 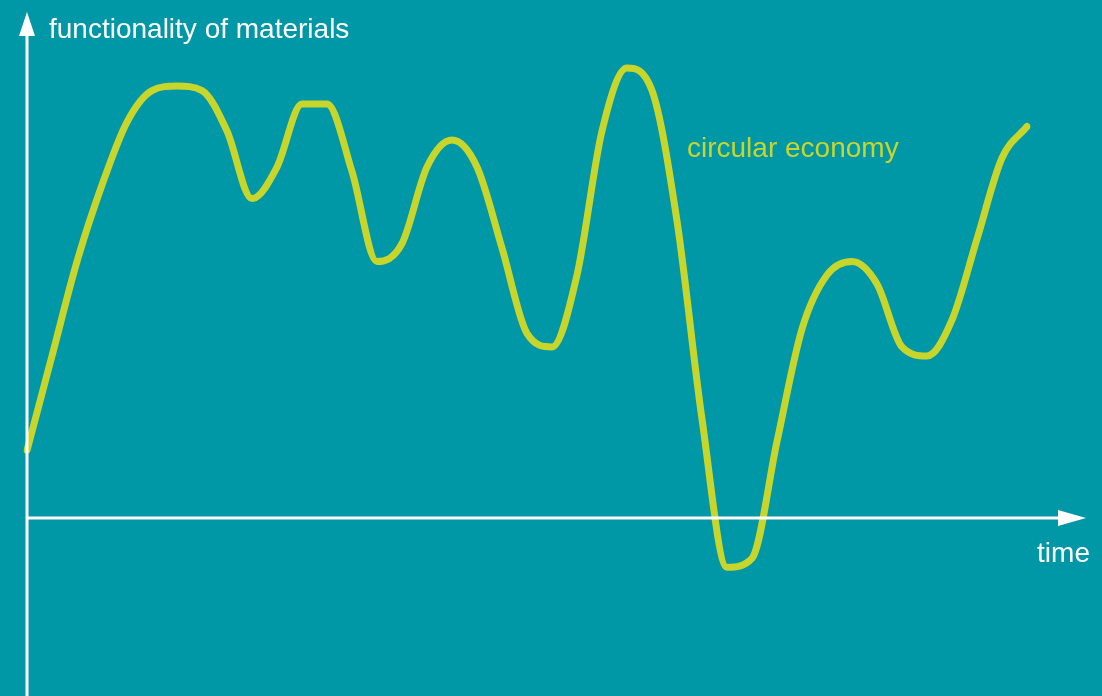 I want to click on x-axis-title: time, so click(x=1063, y=552).